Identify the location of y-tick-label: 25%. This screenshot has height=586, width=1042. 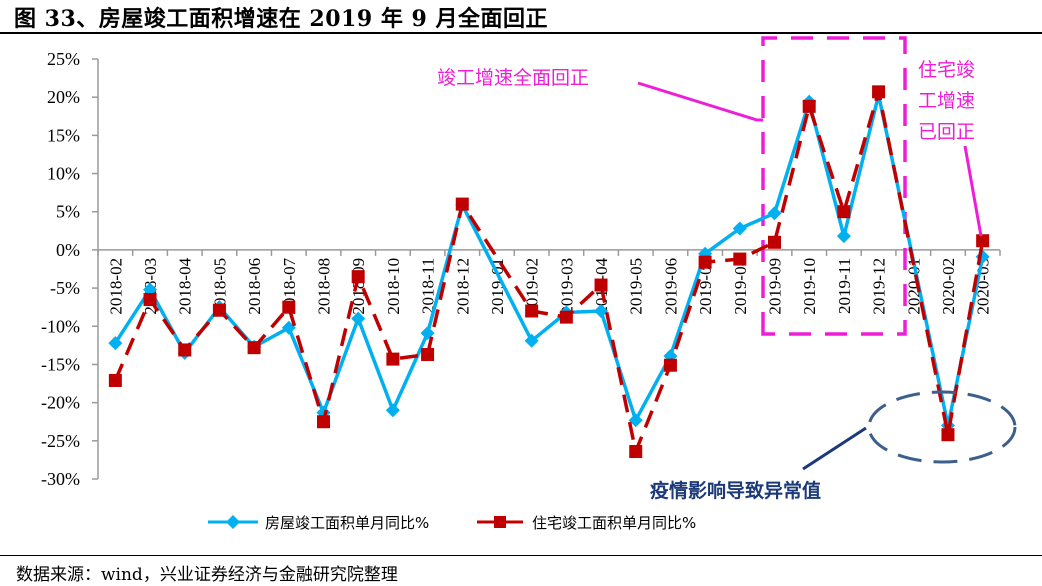
(63, 59).